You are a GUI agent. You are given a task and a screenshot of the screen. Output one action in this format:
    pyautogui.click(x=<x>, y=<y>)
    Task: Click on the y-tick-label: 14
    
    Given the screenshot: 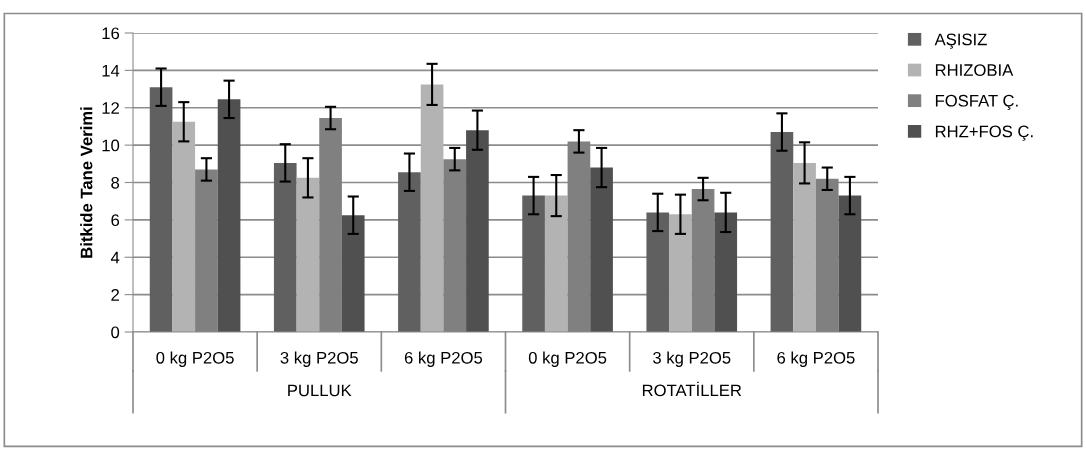 What is the action you would take?
    pyautogui.click(x=111, y=70)
    